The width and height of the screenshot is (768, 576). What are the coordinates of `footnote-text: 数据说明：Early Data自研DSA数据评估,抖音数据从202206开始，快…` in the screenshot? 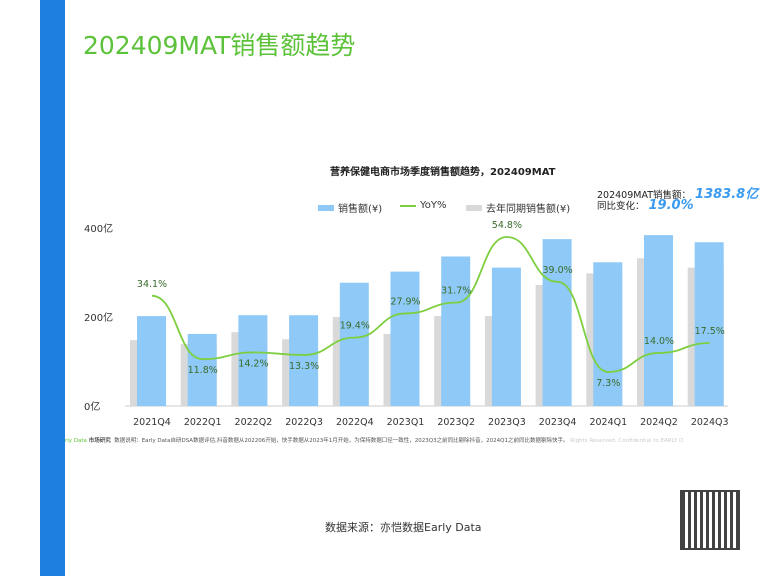 It's located at (341, 441).